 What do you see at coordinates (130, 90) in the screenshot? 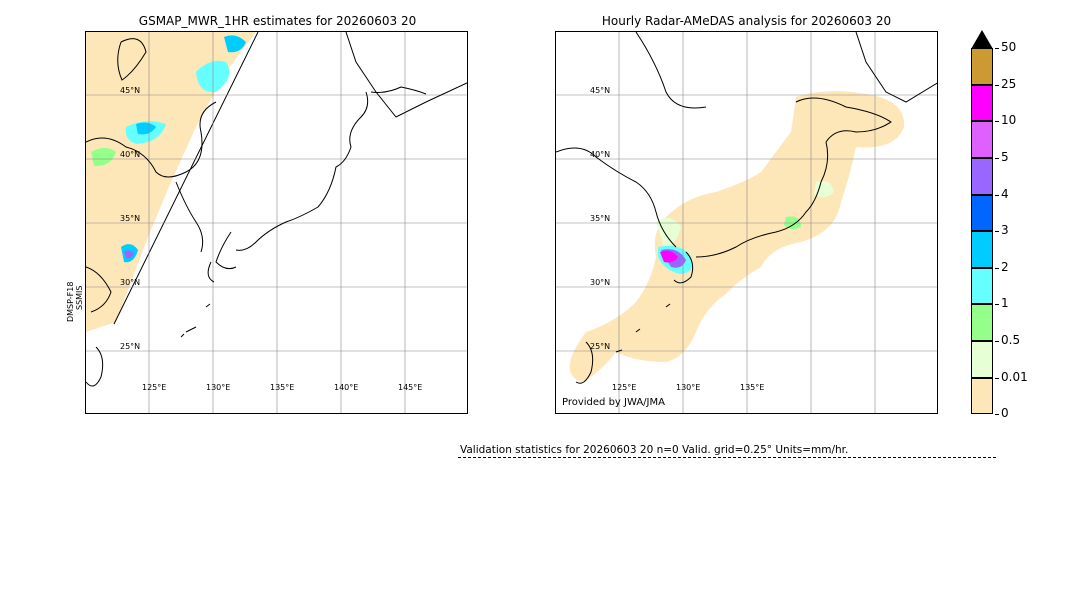
I see `left-lat-label-45: 45°N` at bounding box center [130, 90].